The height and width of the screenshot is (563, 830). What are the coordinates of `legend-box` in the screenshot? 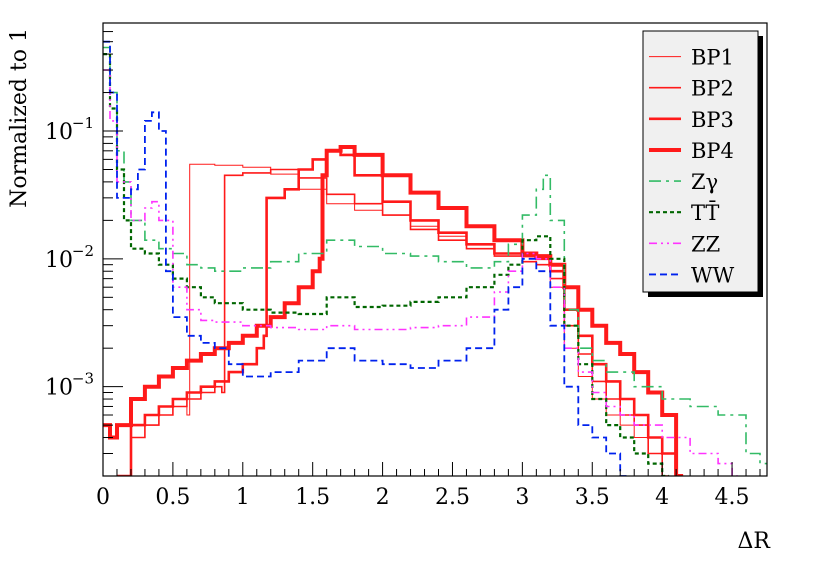 It's located at (700, 161).